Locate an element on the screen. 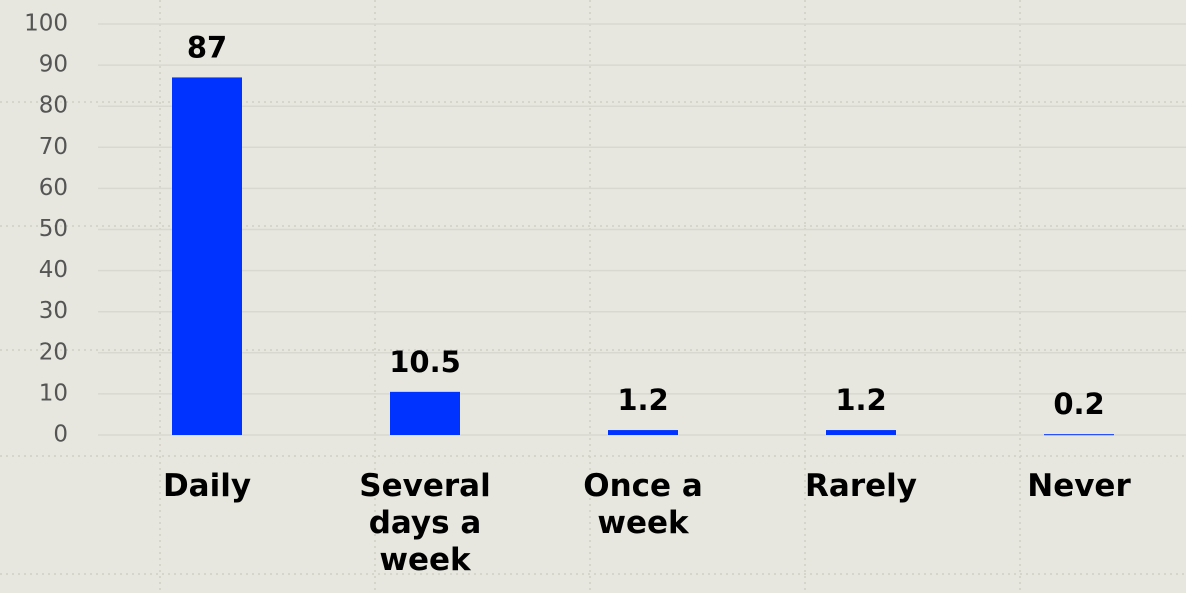 Image resolution: width=1186 pixels, height=593 pixels. x-tick-label: Daily is located at coordinates (207, 486).